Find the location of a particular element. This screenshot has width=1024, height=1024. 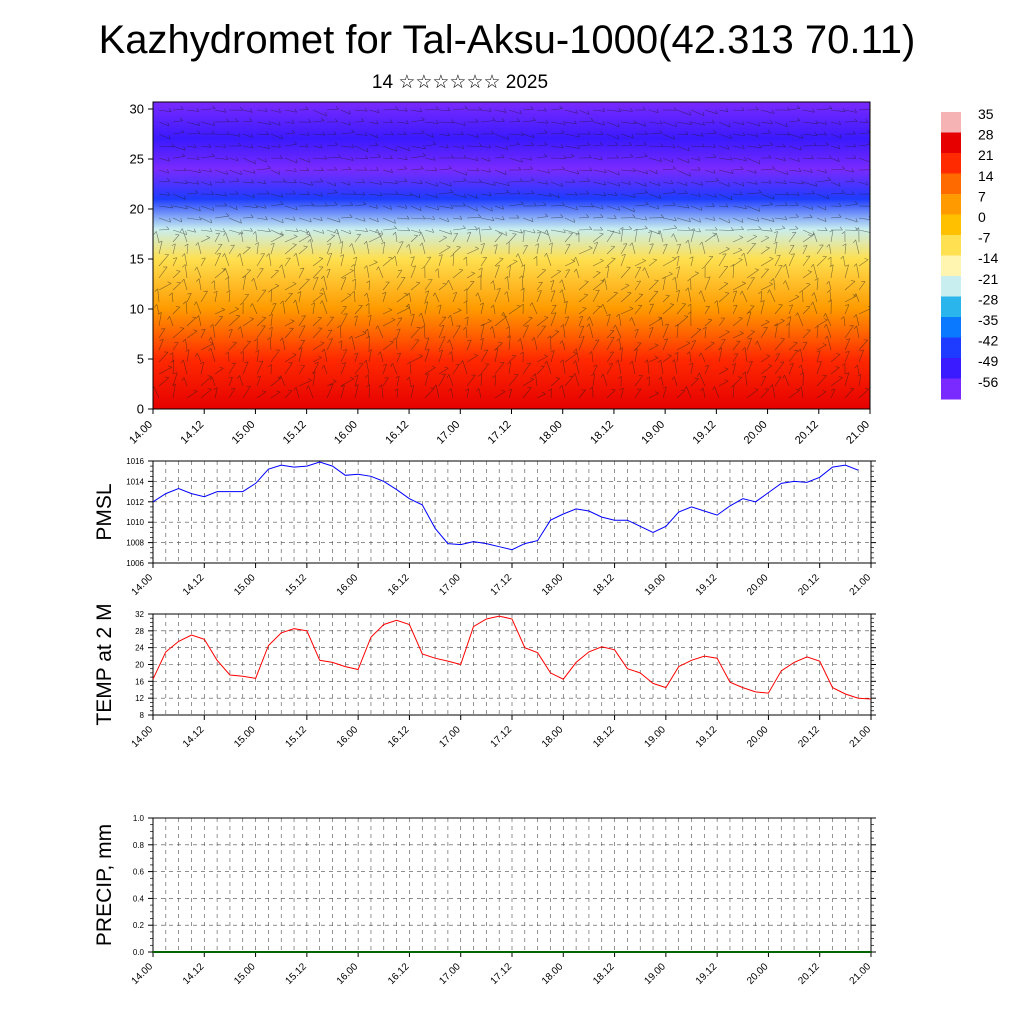

y-tick-label: 1006 is located at coordinates (135, 563).